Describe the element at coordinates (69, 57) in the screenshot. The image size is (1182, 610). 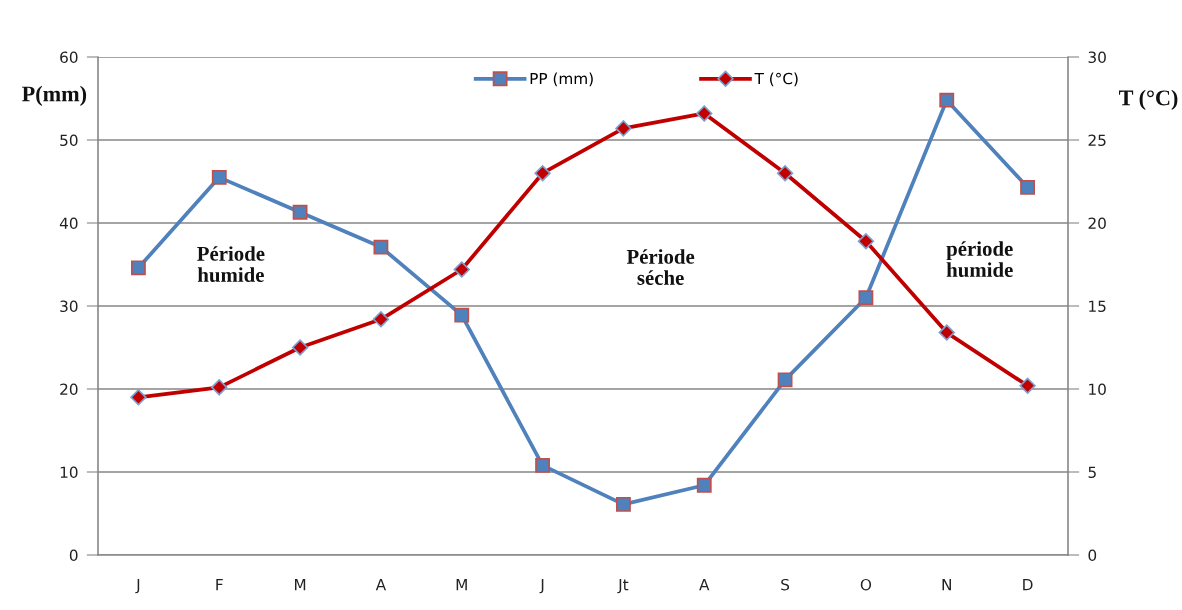
I see `y-tick-label: 60` at that location.